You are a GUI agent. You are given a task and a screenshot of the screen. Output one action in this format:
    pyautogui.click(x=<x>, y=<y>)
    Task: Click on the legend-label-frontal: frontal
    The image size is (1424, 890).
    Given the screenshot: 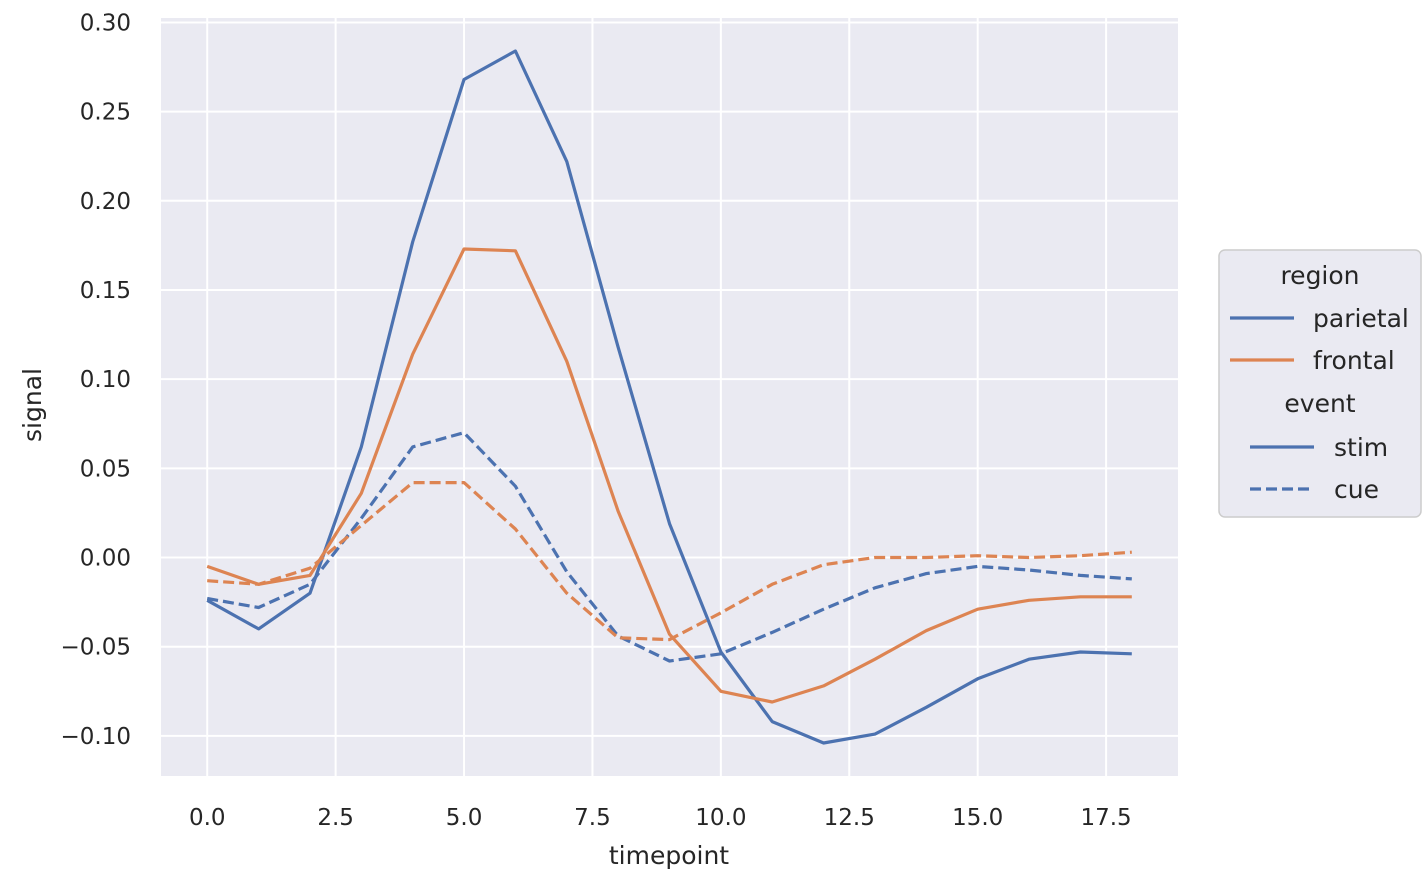 What is the action you would take?
    pyautogui.click(x=1354, y=360)
    